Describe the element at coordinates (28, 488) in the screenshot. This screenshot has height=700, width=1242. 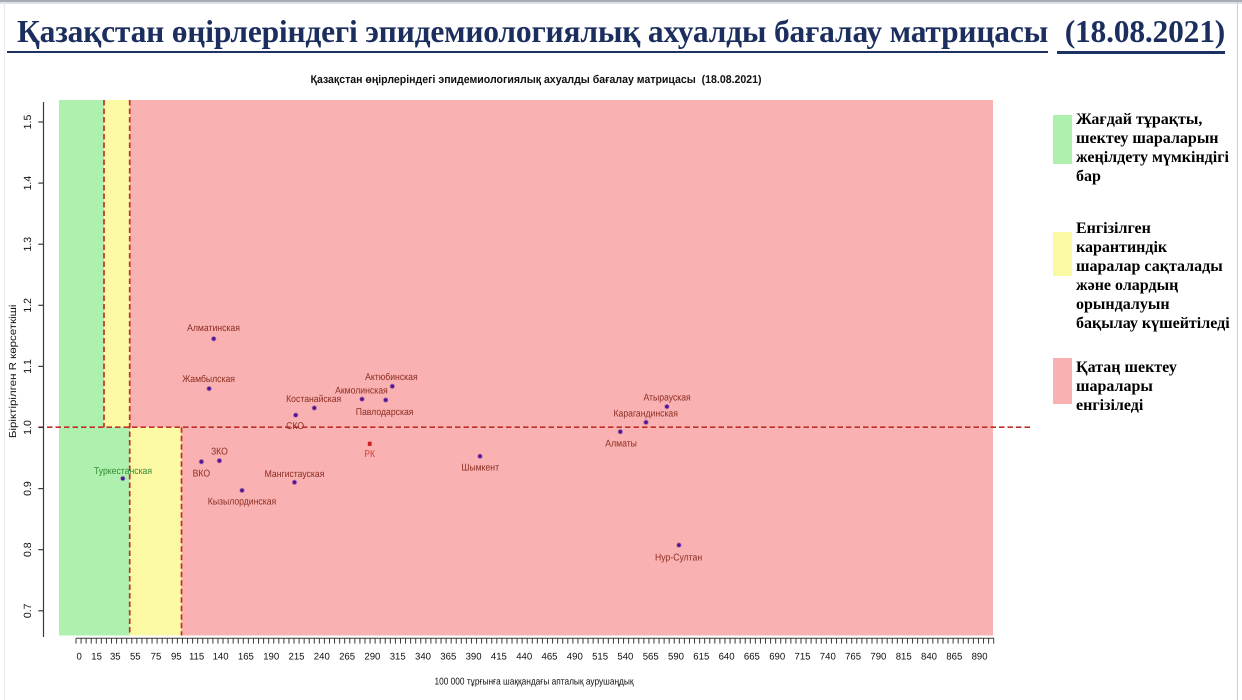
I see `svg-text: 0.9` at that location.